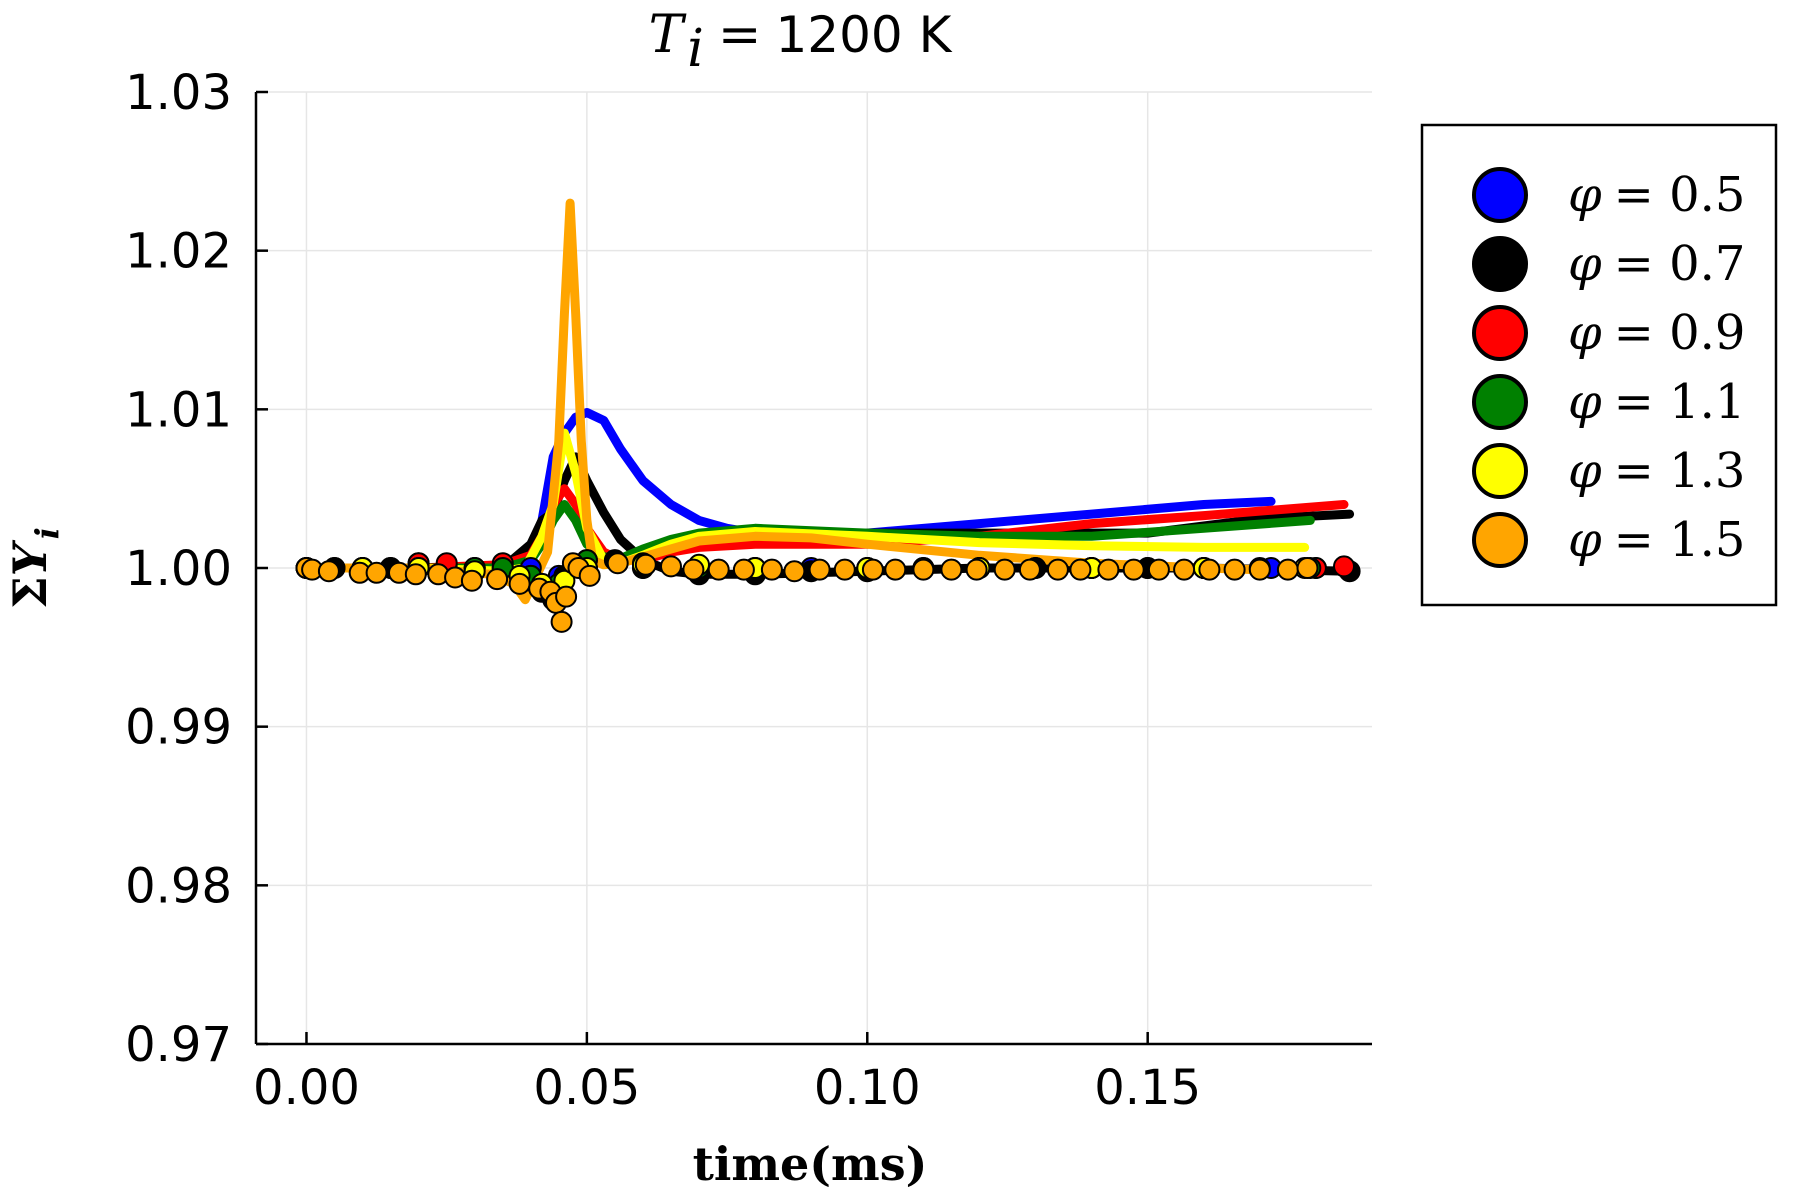 The image size is (1800, 1200). Describe the element at coordinates (976, 569) in the screenshot. I see `marker-phi-1.5-34` at that location.